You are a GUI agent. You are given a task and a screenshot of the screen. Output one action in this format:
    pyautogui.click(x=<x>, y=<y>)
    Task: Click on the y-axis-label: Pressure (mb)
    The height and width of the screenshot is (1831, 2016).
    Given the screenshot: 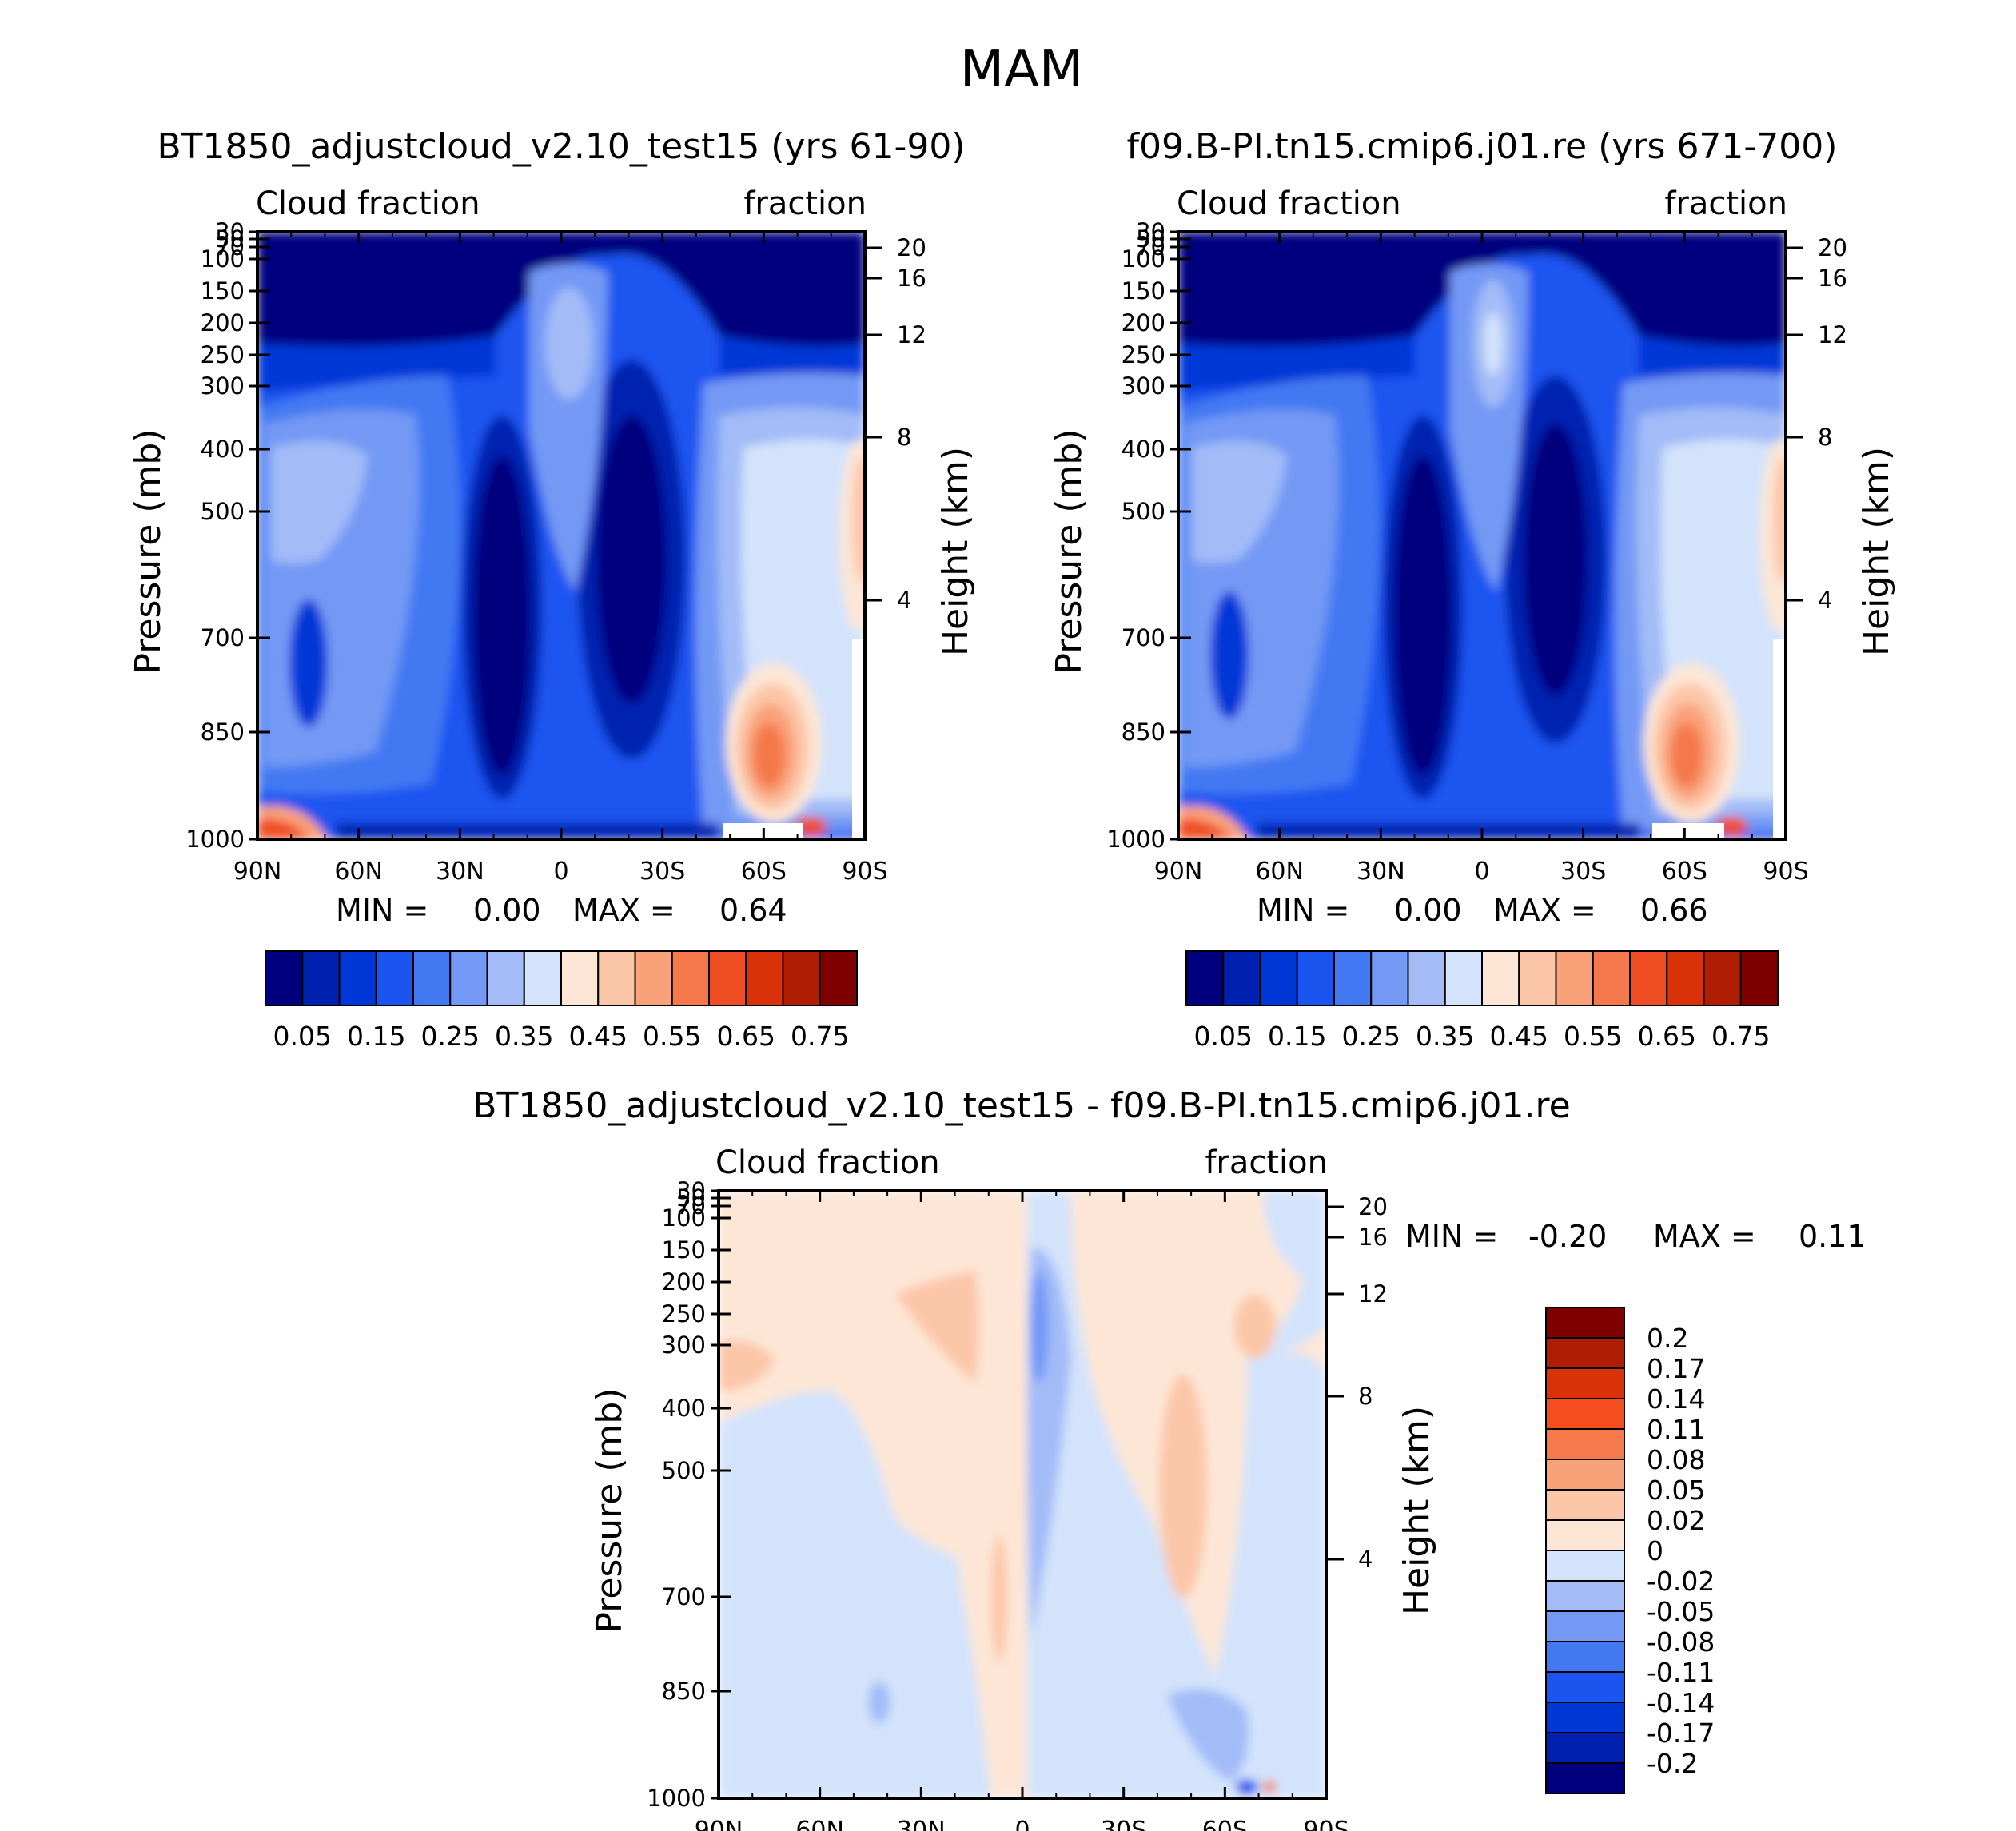 What is the action you would take?
    pyautogui.click(x=1069, y=552)
    